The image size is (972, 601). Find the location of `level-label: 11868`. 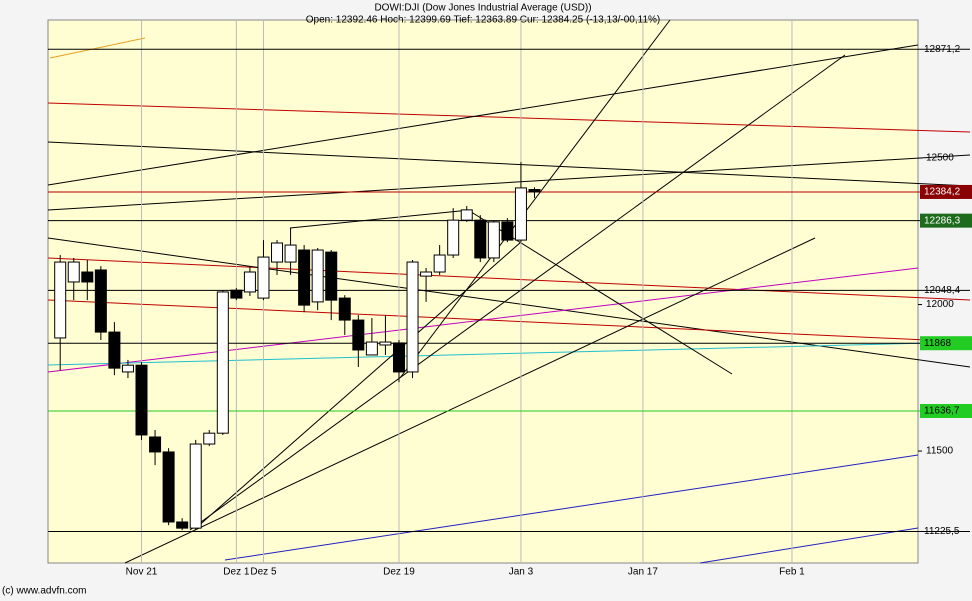

level-label: 11868 is located at coordinates (938, 343).